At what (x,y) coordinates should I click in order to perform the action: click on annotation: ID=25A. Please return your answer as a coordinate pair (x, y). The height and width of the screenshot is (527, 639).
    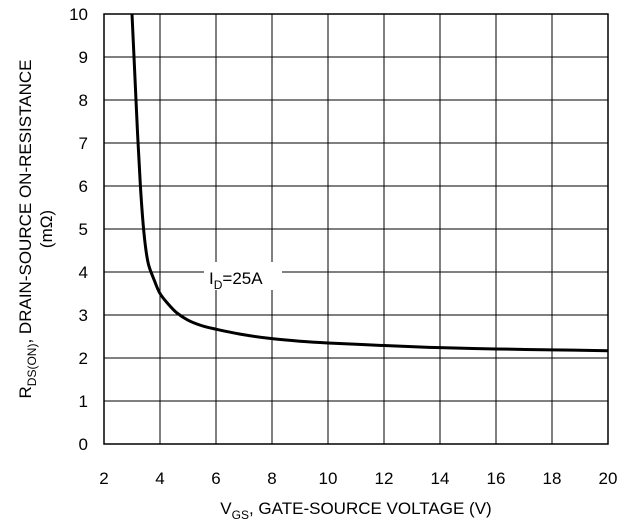
    Looking at the image, I should click on (236, 280).